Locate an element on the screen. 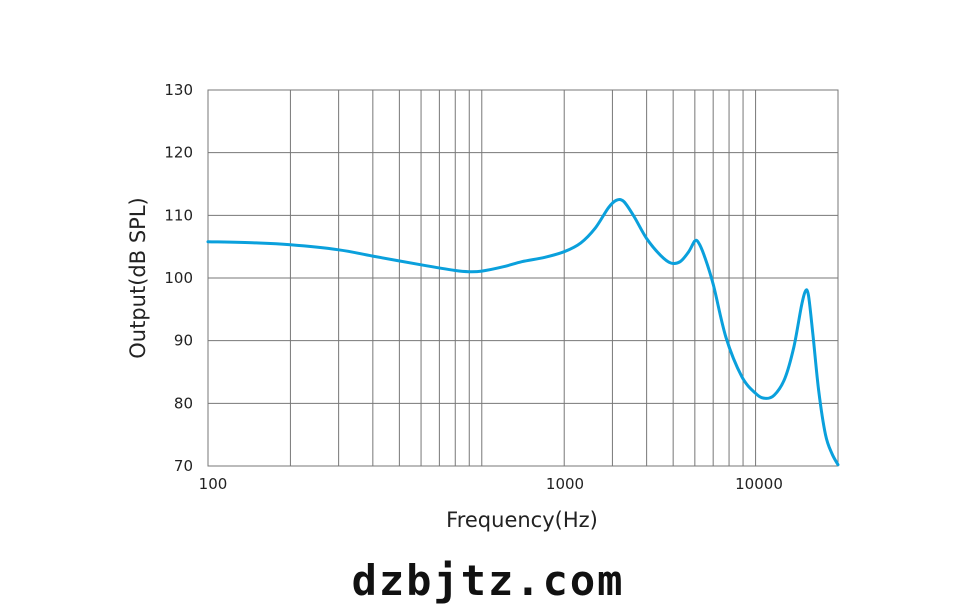 The image size is (976, 613). y-tick-label: 80 is located at coordinates (183, 403).